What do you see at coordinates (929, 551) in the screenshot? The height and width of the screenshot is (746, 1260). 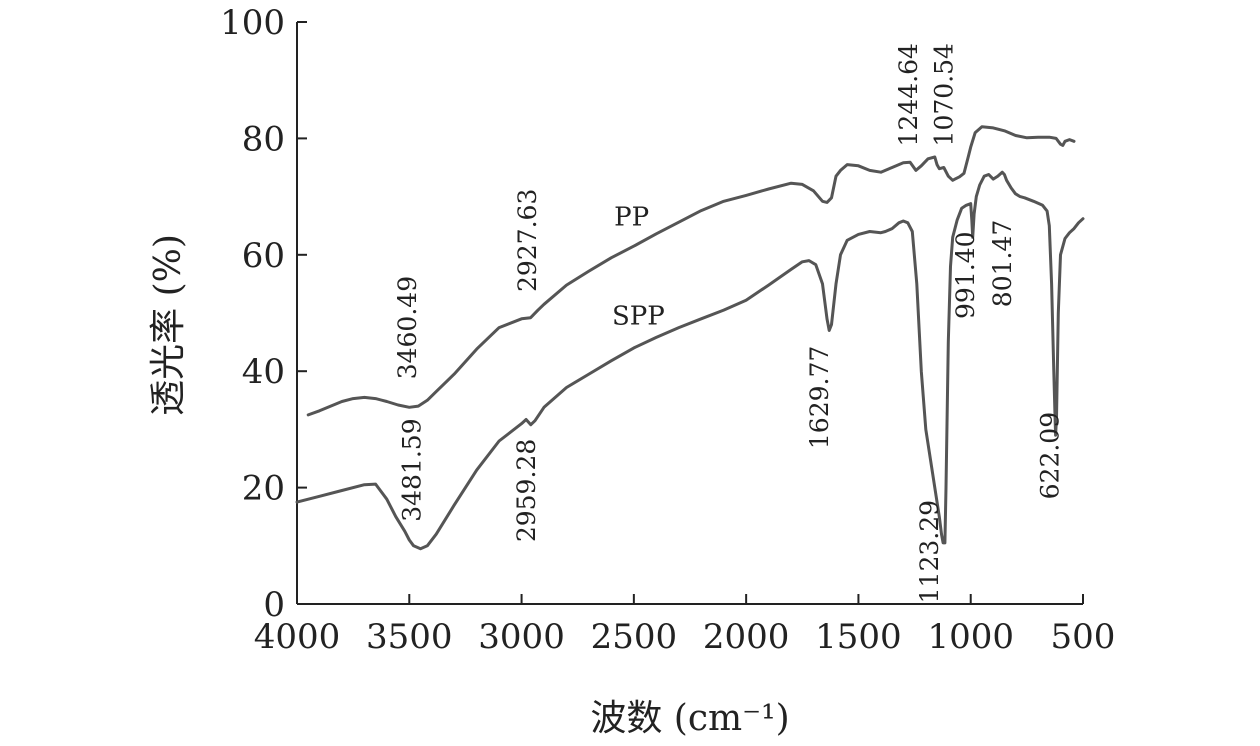 I see `peak-label: 1123.29` at bounding box center [929, 551].